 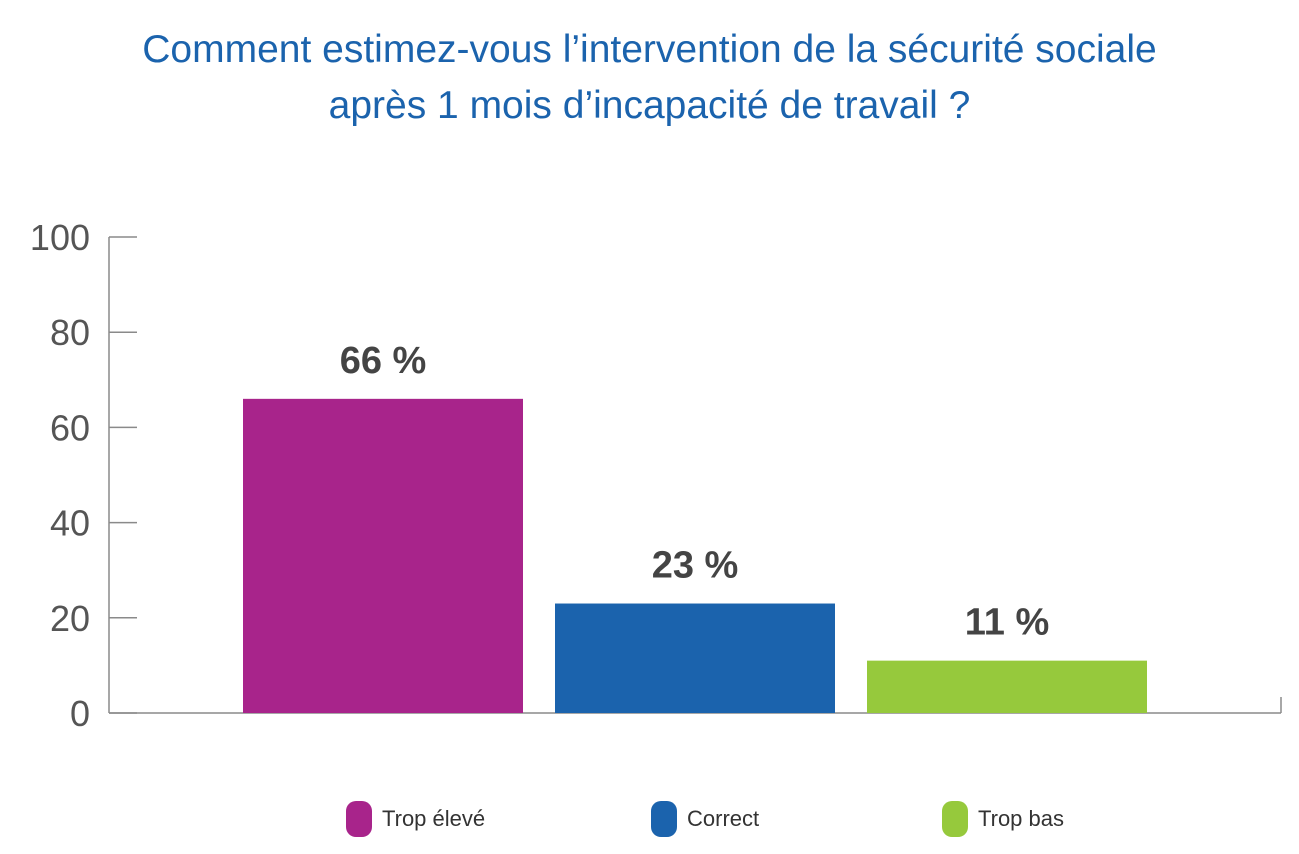 I want to click on legend-label: Trop bas, so click(x=1021, y=818).